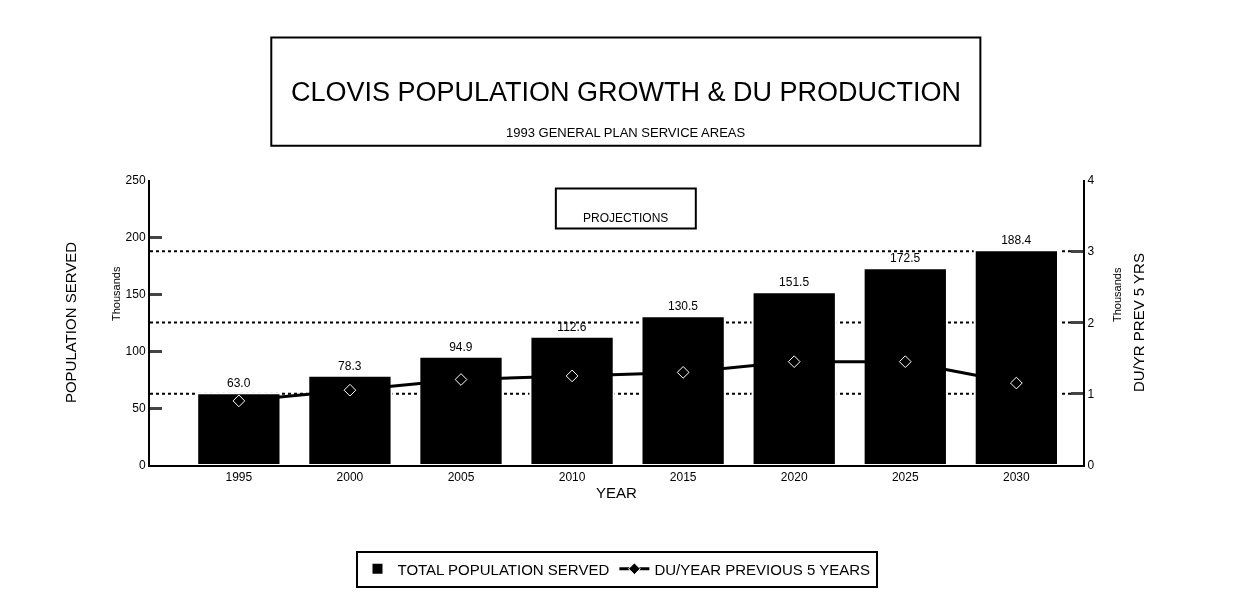 Image resolution: width=1233 pixels, height=599 pixels. Describe the element at coordinates (794, 477) in the screenshot. I see `x-tick-label: 2020` at that location.